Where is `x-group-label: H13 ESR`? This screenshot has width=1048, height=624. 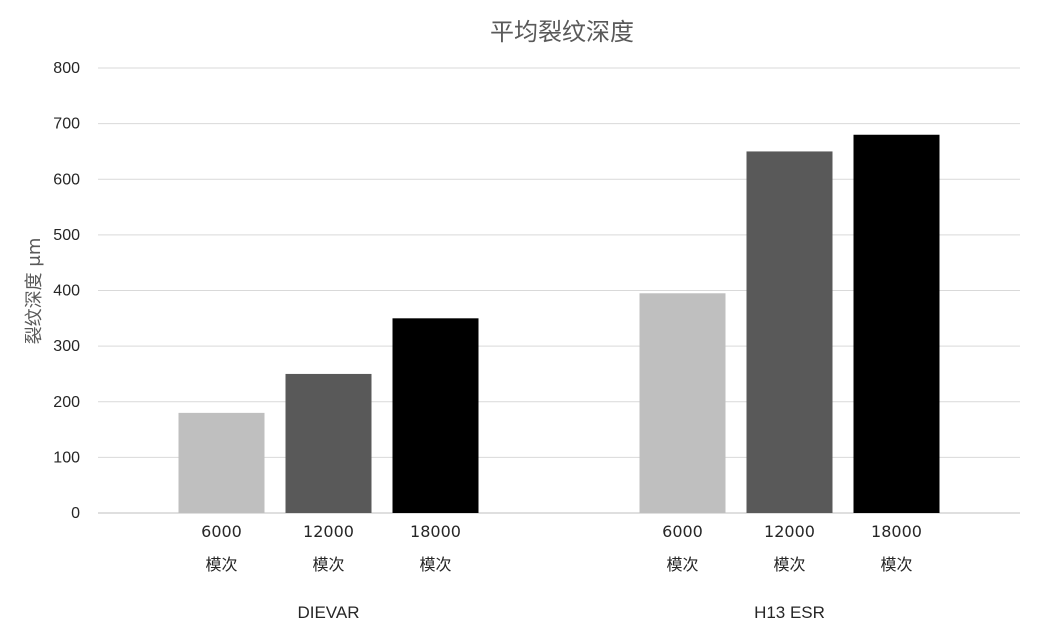 x-group-label: H13 ESR is located at coordinates (789, 612).